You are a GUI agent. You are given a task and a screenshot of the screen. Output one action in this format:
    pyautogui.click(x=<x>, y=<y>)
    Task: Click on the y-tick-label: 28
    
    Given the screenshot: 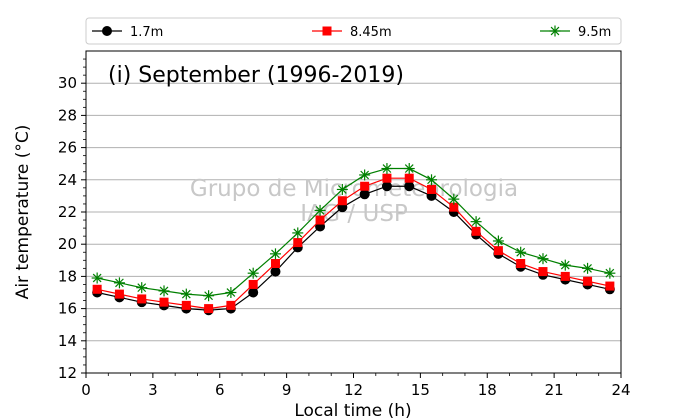 What is the action you would take?
    pyautogui.click(x=67, y=115)
    